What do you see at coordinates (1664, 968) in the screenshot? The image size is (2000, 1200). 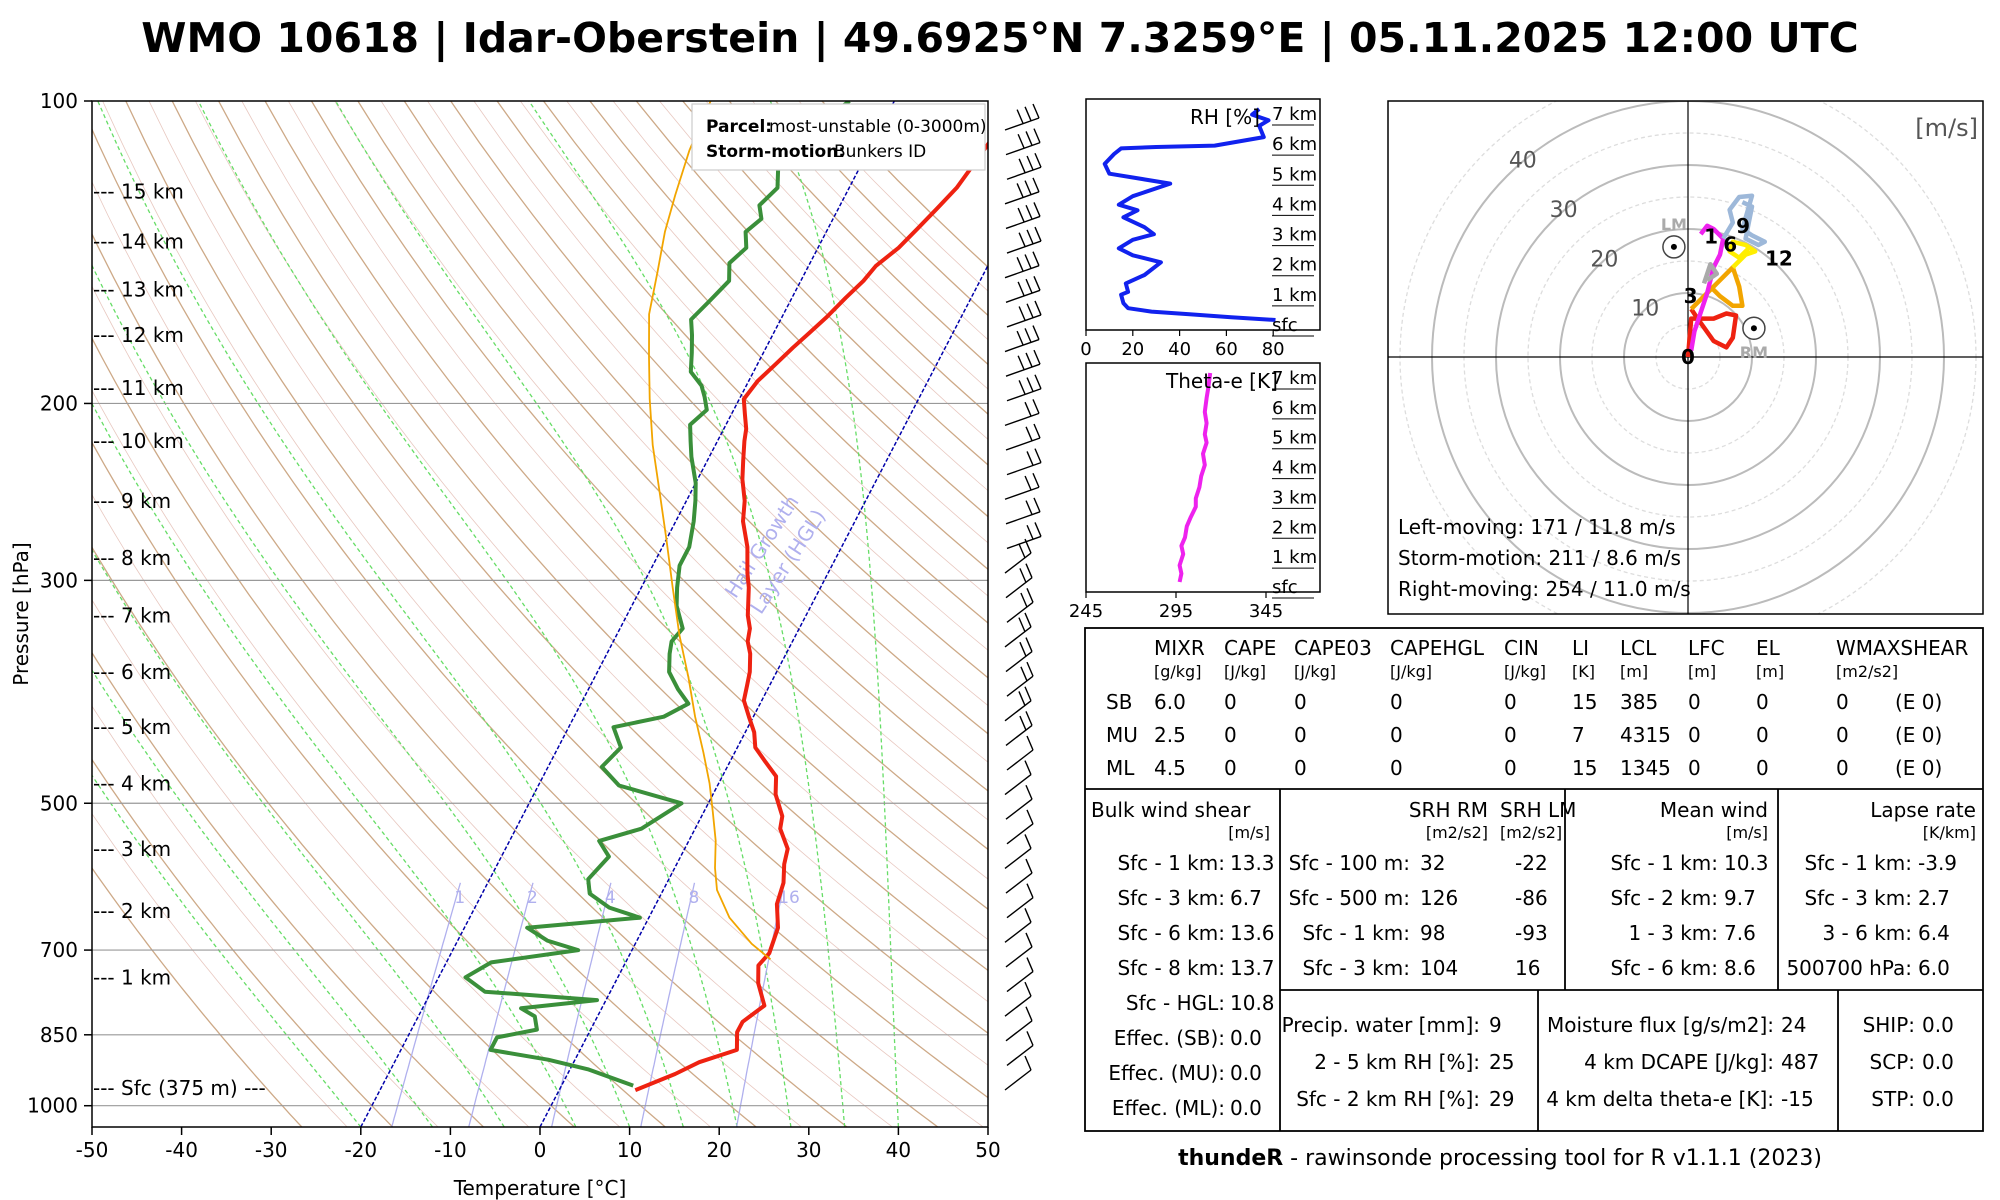 I see `mean-row-label: Sfc - 6 km:` at bounding box center [1664, 968].